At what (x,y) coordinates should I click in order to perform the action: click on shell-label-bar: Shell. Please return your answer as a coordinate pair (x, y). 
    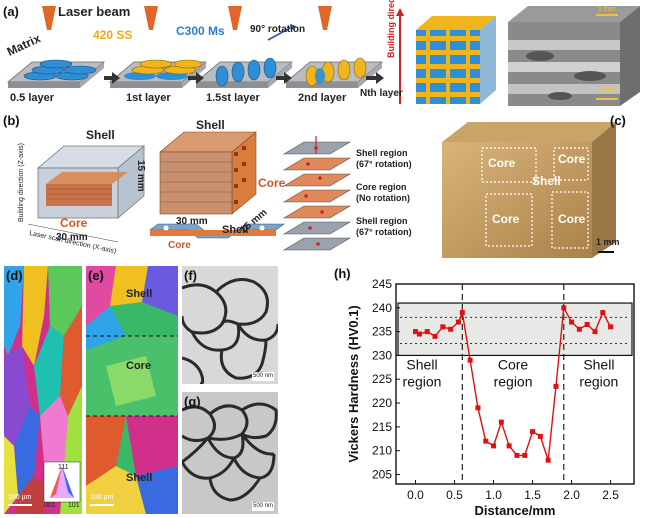
    Looking at the image, I should click on (235, 230).